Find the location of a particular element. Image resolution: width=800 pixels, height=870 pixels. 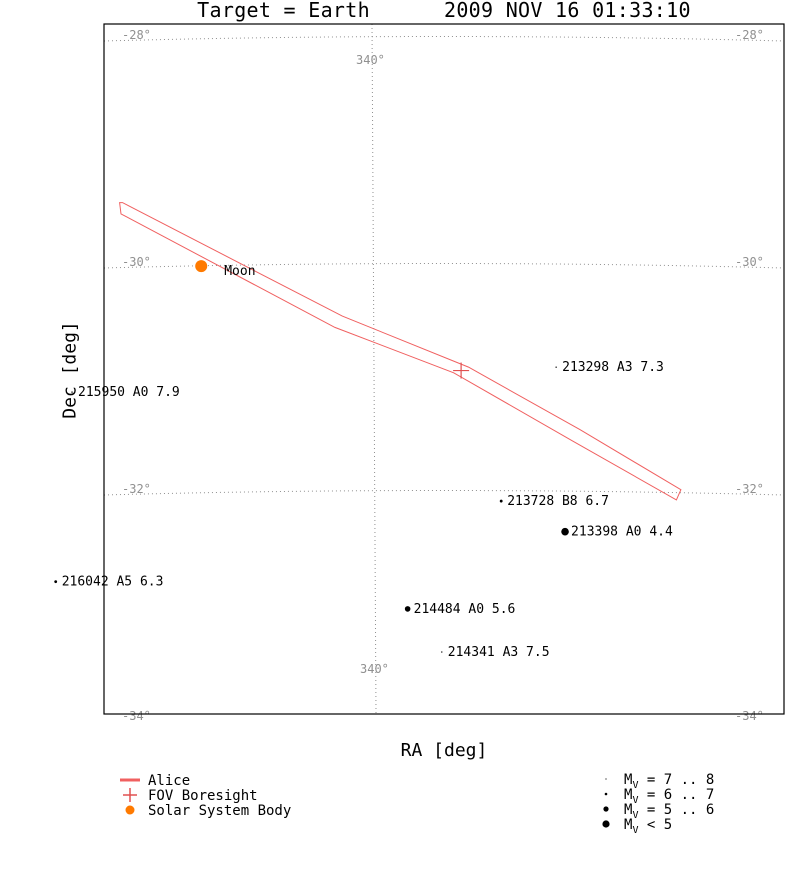

legend-magnitude-label: MV = 7 .. 8 is located at coordinates (669, 781).